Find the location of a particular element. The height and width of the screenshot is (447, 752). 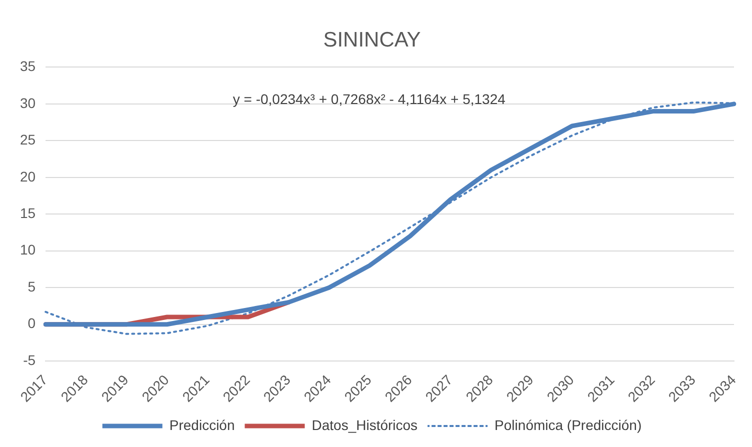

y-tick-label: 25 is located at coordinates (28, 140).